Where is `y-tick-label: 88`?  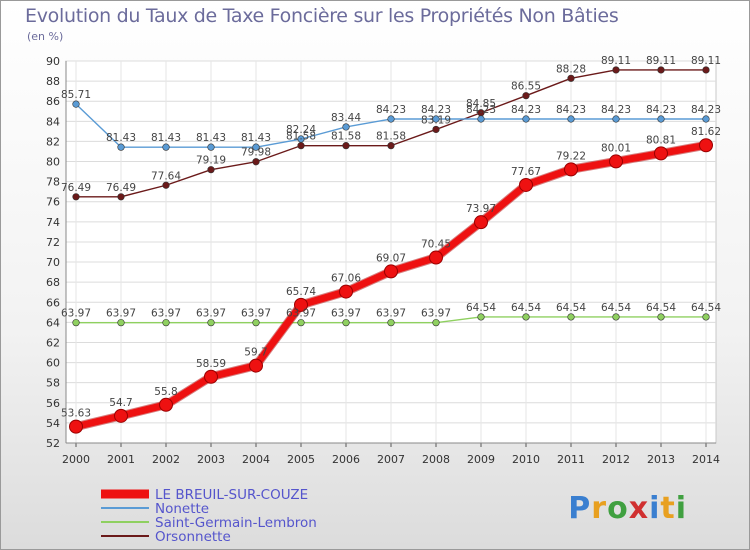 y-tick-label: 88 is located at coordinates (53, 81).